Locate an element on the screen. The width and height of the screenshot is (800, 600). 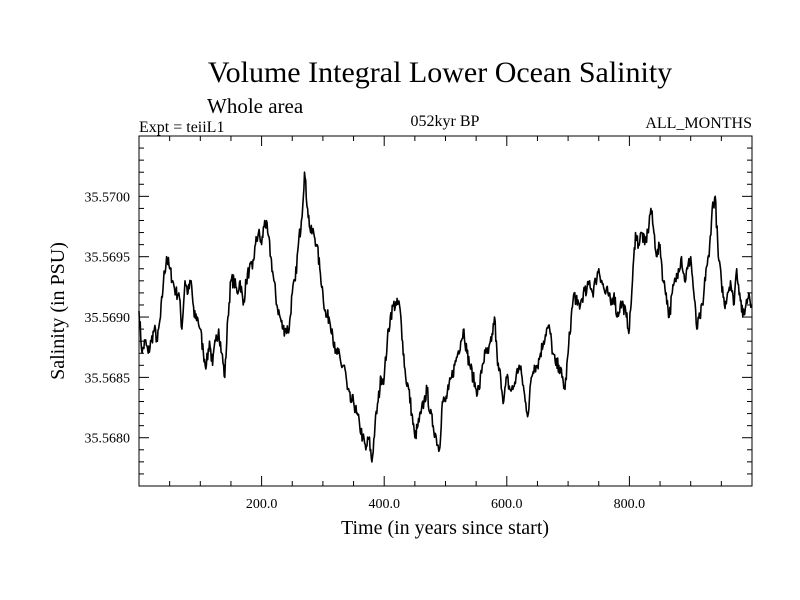
y-tick-label: 35.5690 is located at coordinates (108, 318).